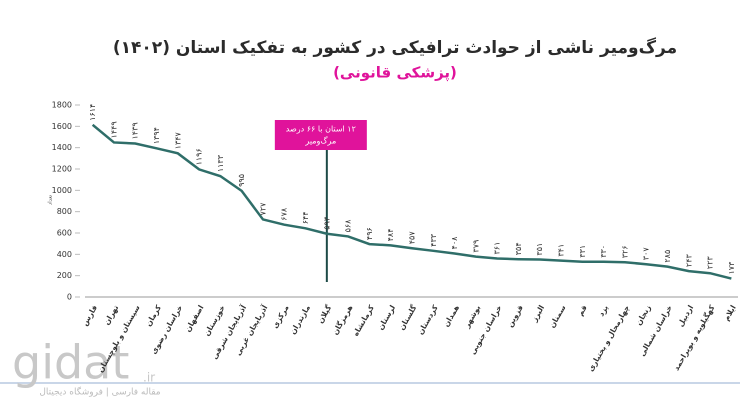 This screenshot has width=740, height=415. What do you see at coordinates (64, 254) in the screenshot?
I see `y-tick-label: 400` at bounding box center [64, 254].